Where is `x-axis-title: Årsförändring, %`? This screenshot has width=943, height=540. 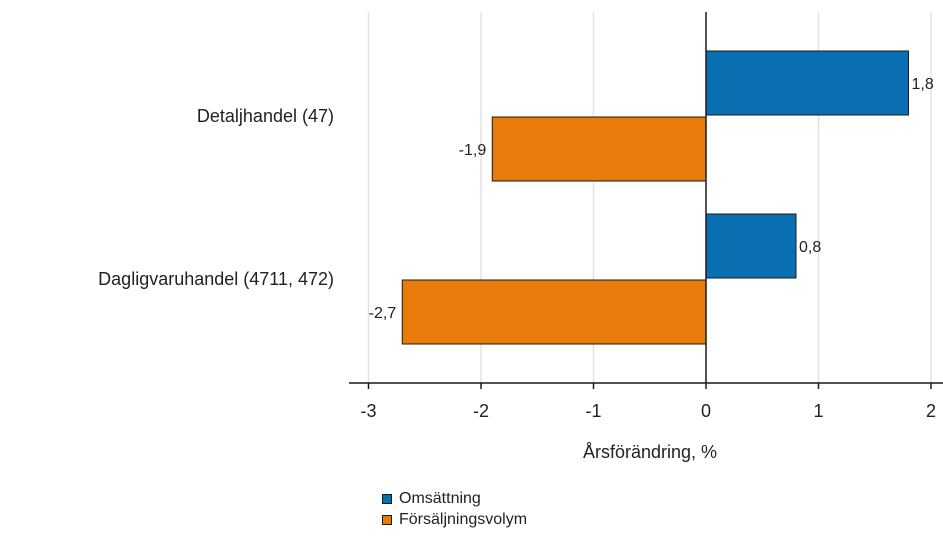
x-axis-title: Årsförändring, % is located at coordinates (650, 452).